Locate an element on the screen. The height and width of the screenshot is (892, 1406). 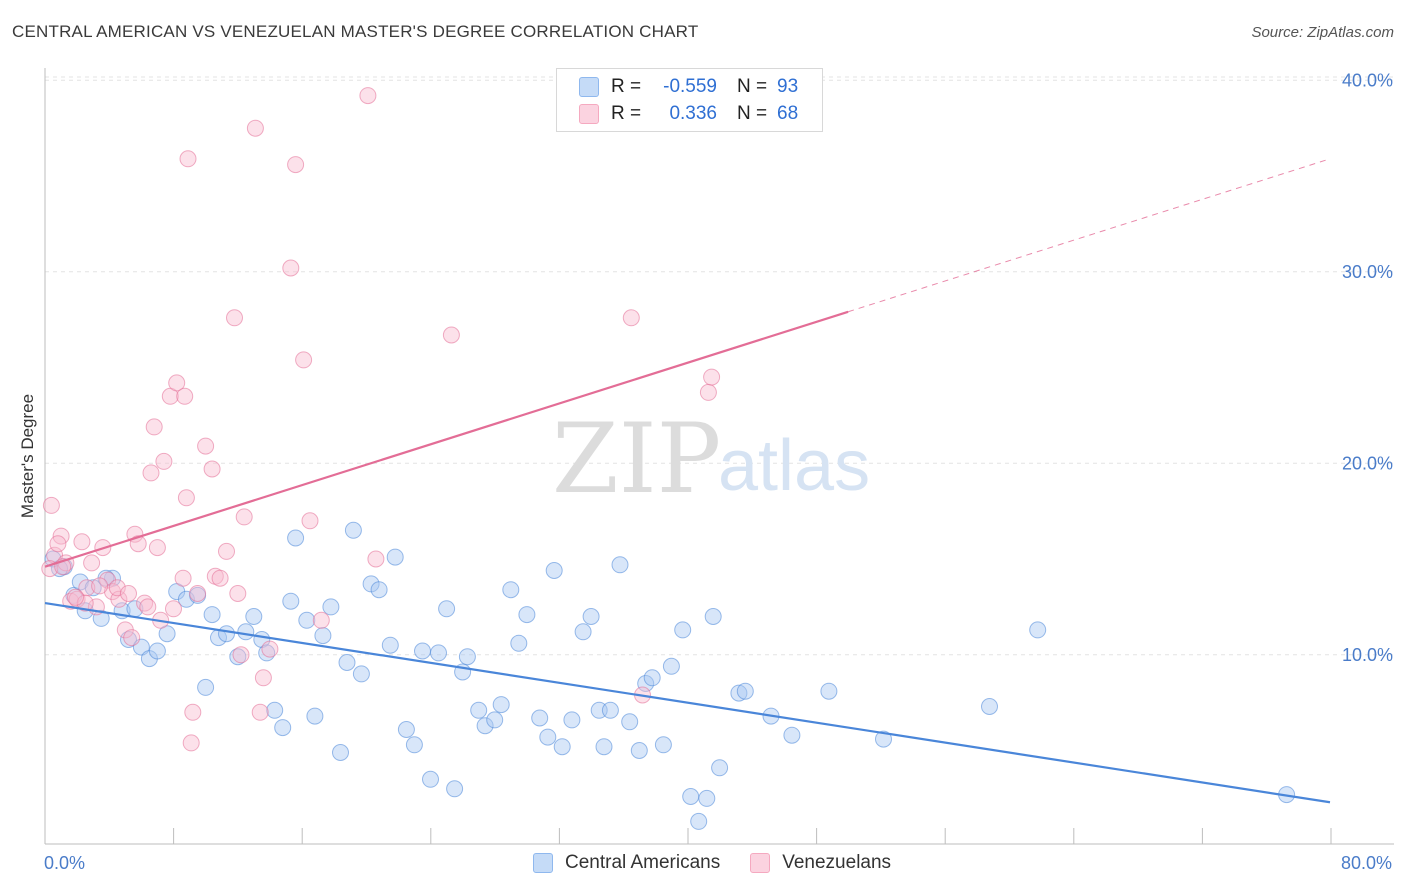
legend-row-central-americans: R = -0.559 N = 93 is located at coordinates (688, 87).